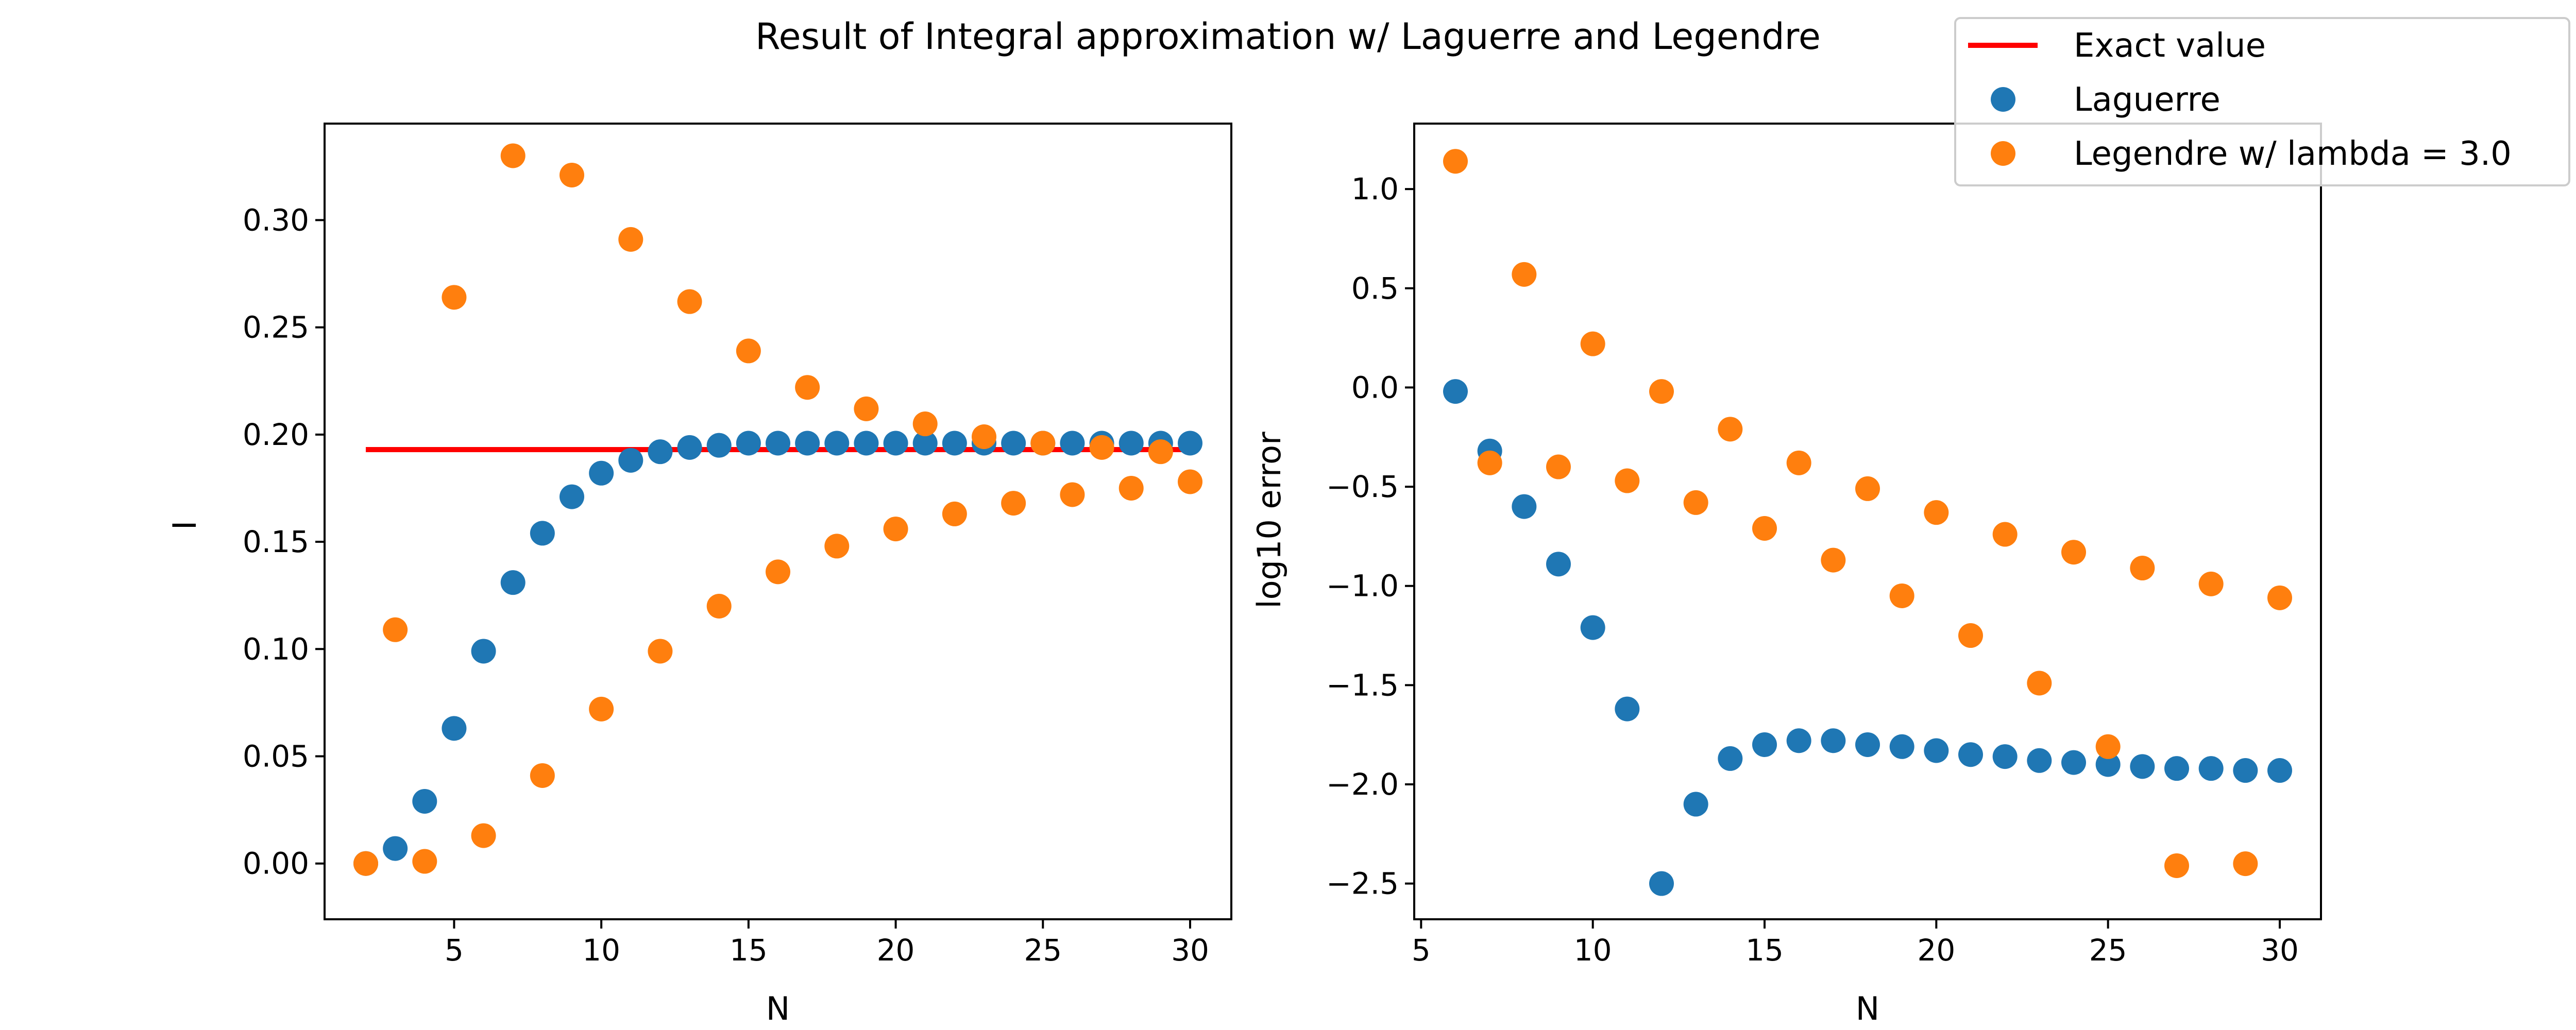 The image size is (2576, 1030). What do you see at coordinates (276, 756) in the screenshot?
I see `left-plot-ytick-label: 0.05` at bounding box center [276, 756].